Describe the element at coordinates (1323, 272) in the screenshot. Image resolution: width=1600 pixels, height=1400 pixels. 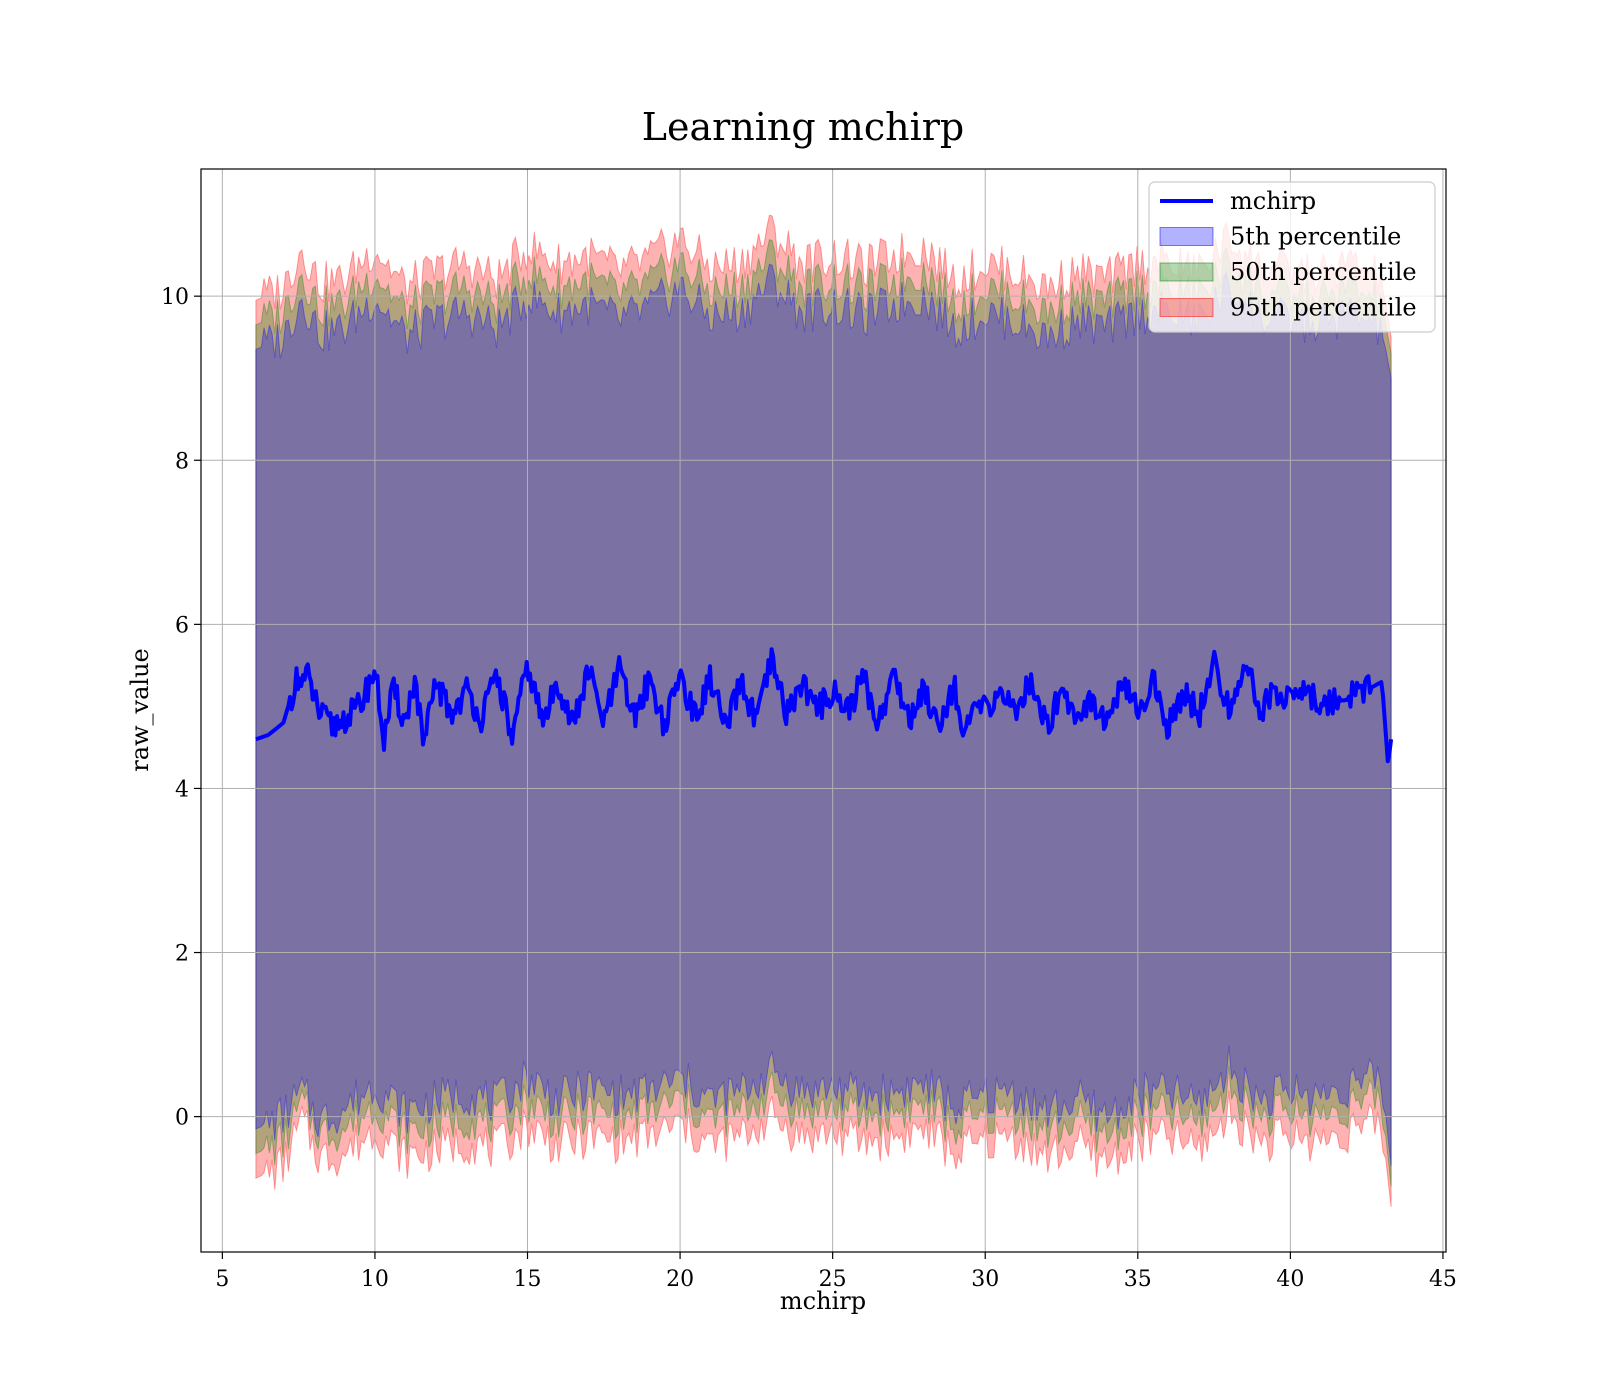
I see `legend-label: 50th percentile` at that location.